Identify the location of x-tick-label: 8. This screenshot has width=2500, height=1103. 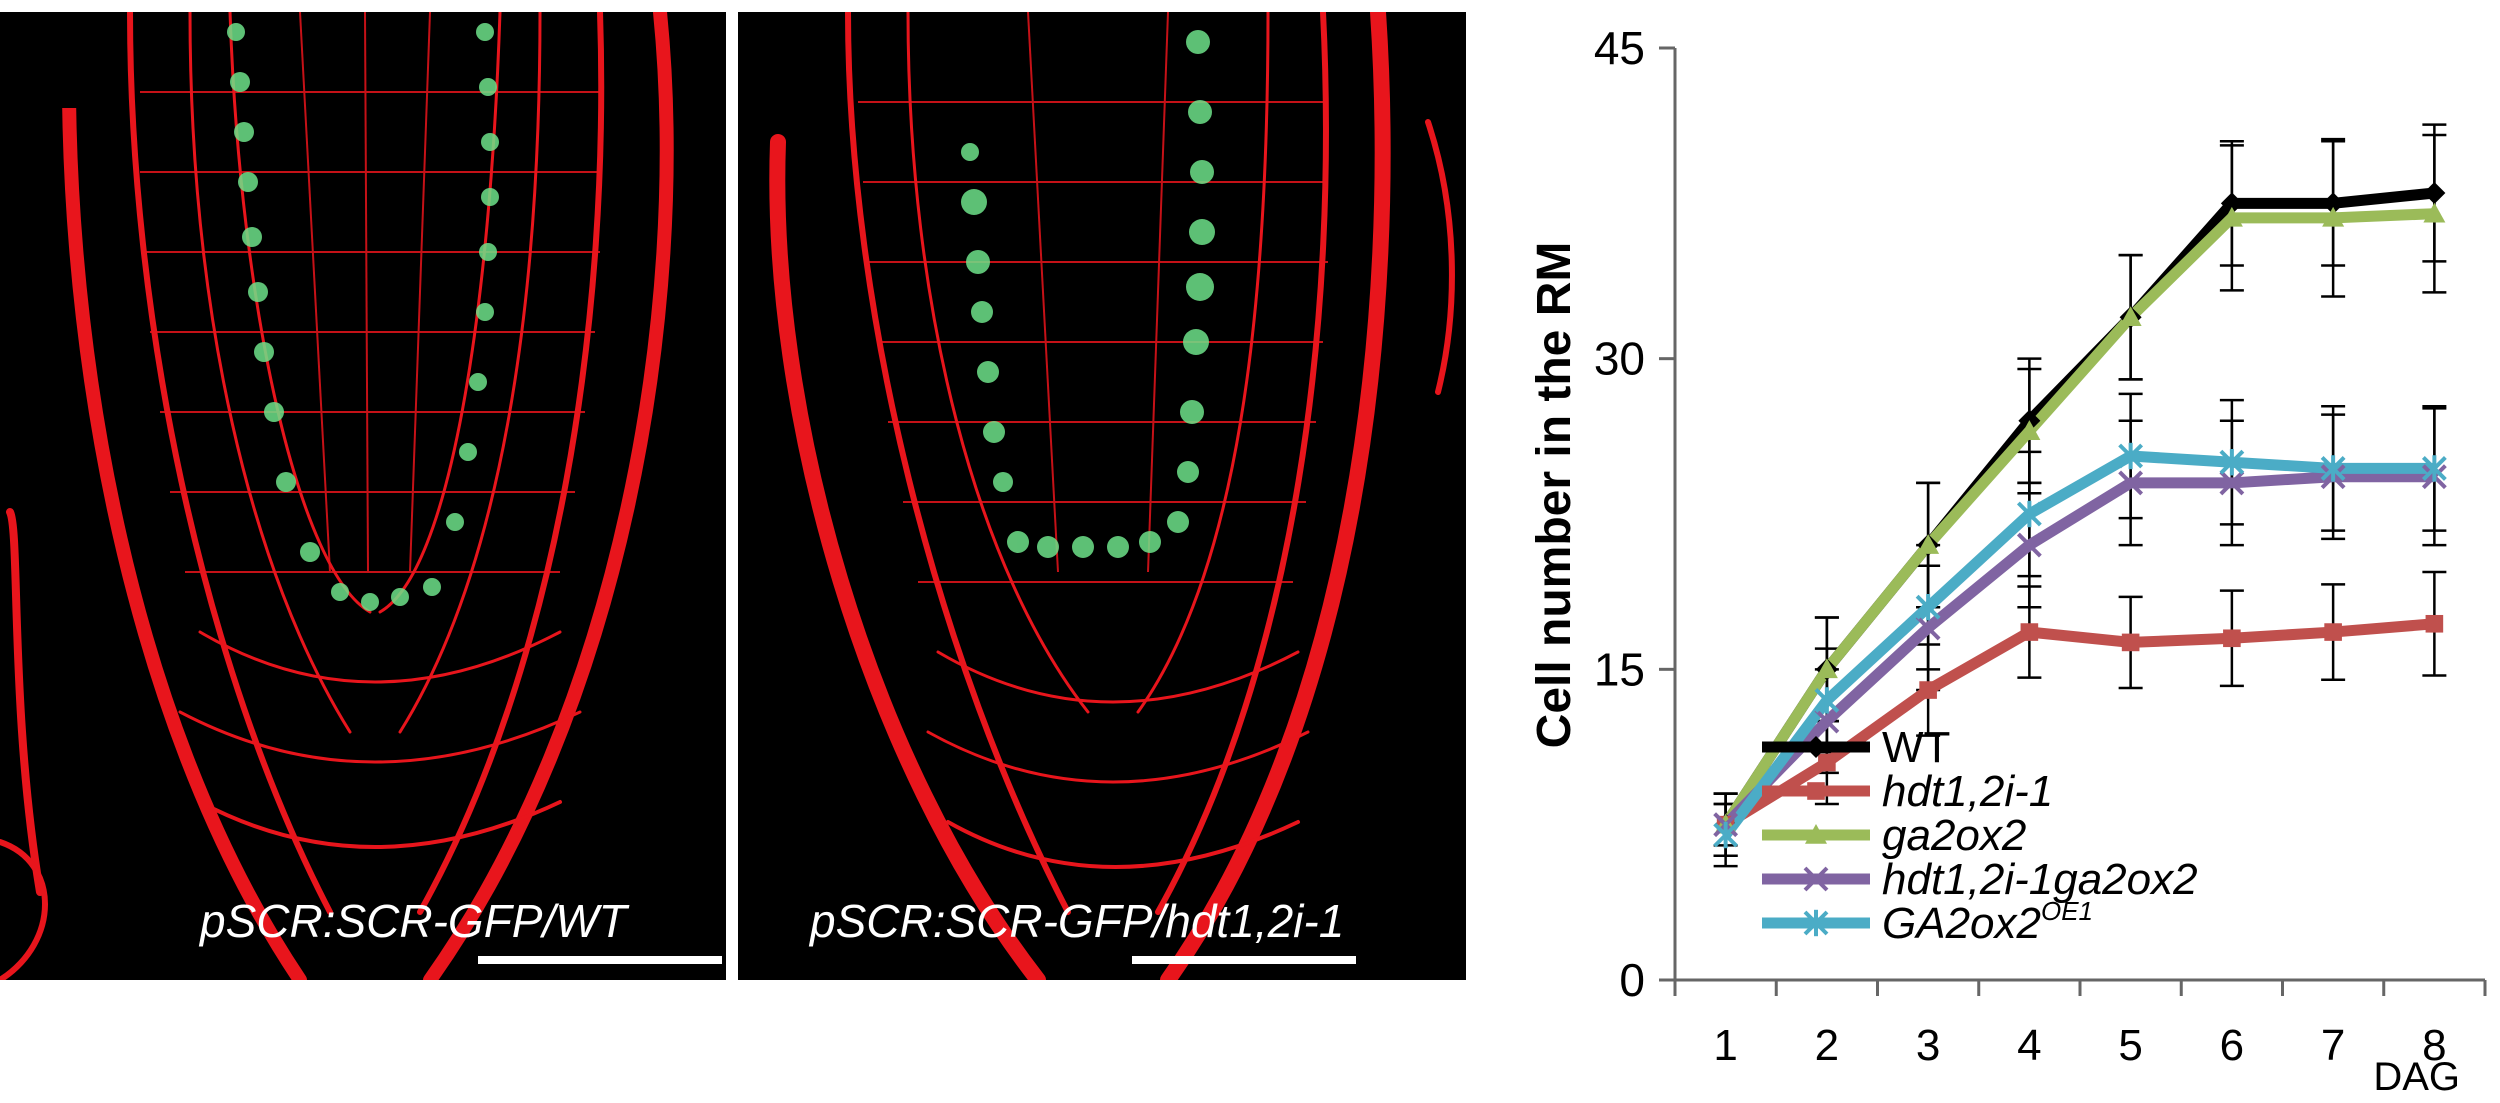
(2434, 1045).